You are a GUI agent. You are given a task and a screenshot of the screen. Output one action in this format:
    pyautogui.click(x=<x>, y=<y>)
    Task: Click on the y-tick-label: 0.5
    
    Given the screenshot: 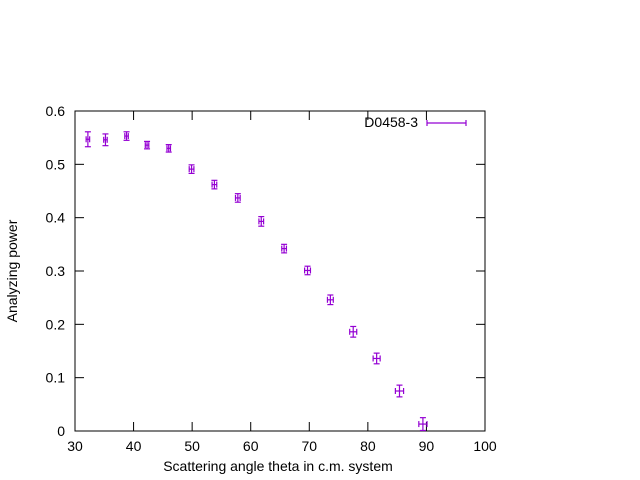 What is the action you would take?
    pyautogui.click(x=56, y=164)
    